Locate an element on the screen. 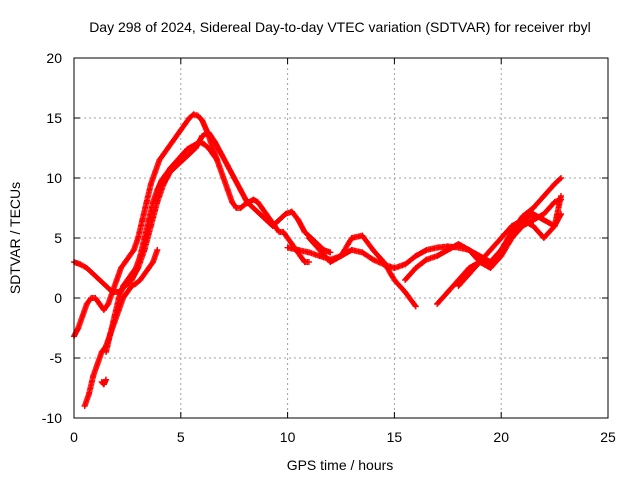 This screenshot has width=640, height=480. x-tick-label: 25 is located at coordinates (608, 437).